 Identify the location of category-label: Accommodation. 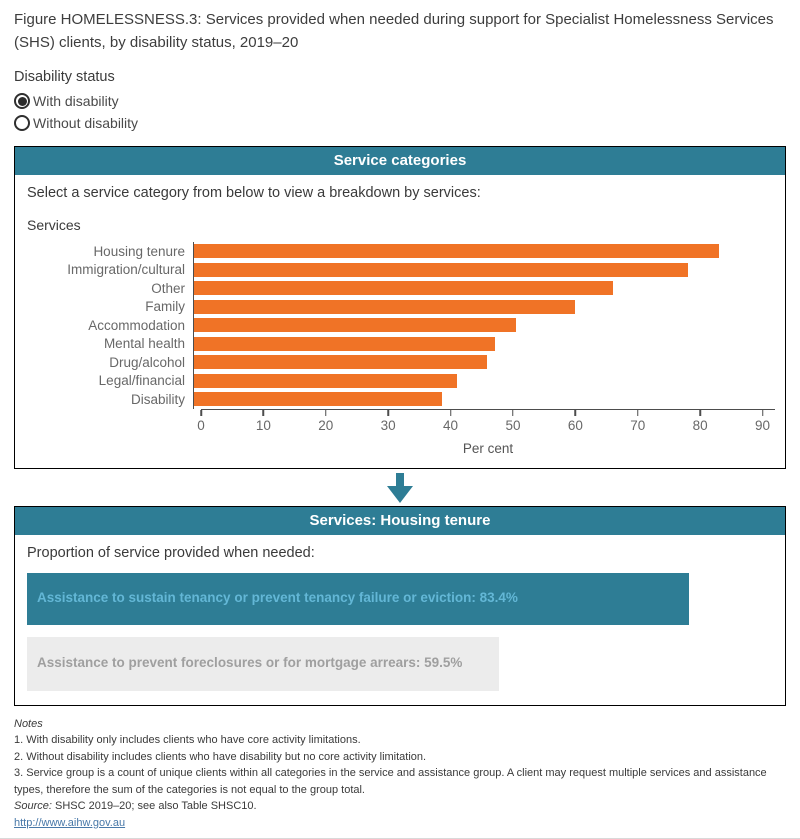
(136, 325).